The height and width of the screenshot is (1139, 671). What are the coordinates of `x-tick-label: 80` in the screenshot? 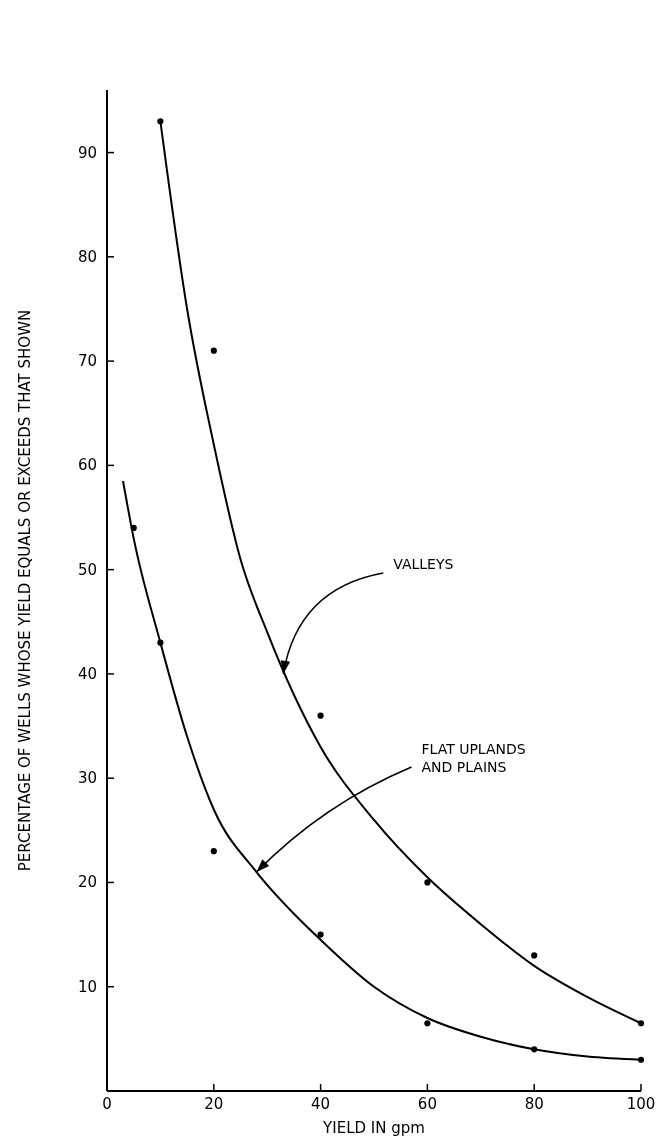 It's located at (534, 1104).